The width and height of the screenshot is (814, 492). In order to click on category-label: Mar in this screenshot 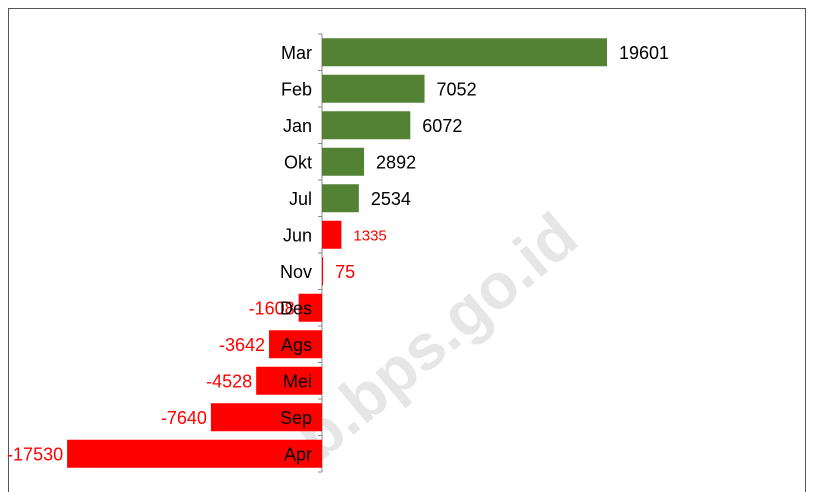, I will do `click(296, 53)`.